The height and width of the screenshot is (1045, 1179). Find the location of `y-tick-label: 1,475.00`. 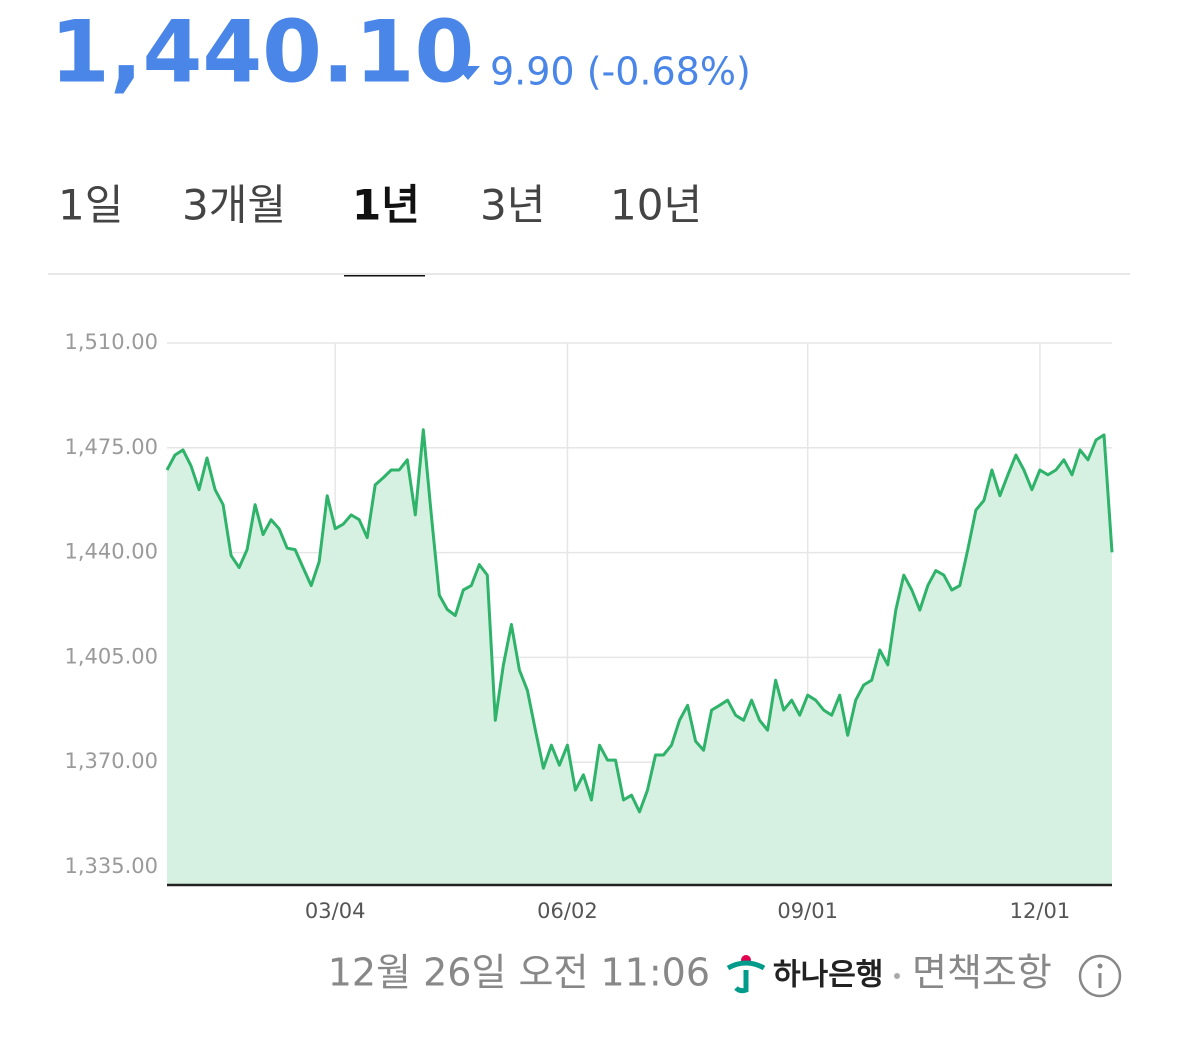

y-tick-label: 1,475.00 is located at coordinates (111, 447).